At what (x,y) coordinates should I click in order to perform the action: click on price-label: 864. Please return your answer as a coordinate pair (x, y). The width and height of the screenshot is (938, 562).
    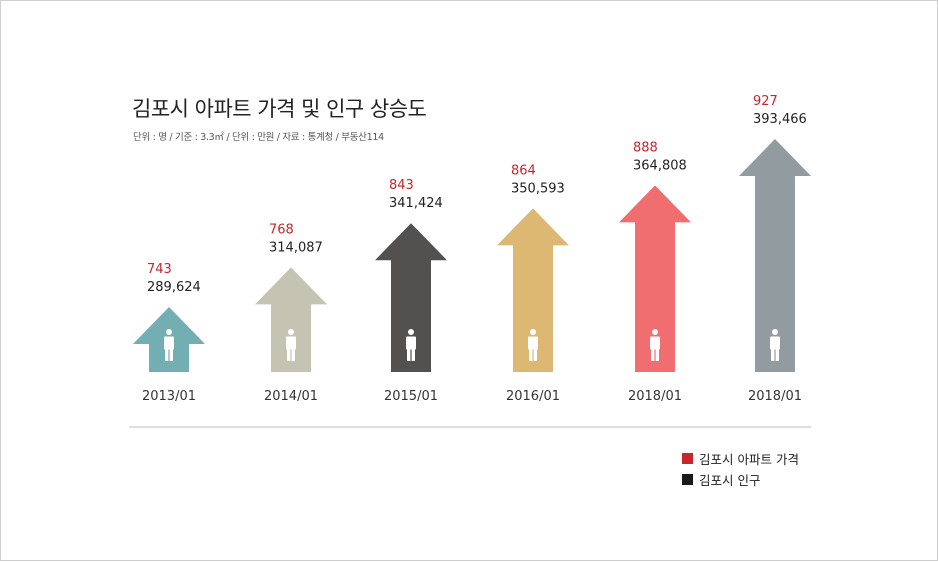
    Looking at the image, I should click on (523, 170).